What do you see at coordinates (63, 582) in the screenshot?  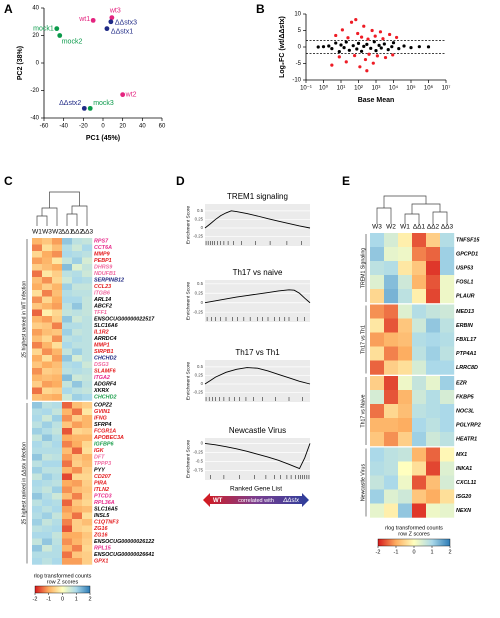 I see `colorbar-subtitle: row Z scores` at bounding box center [63, 582].